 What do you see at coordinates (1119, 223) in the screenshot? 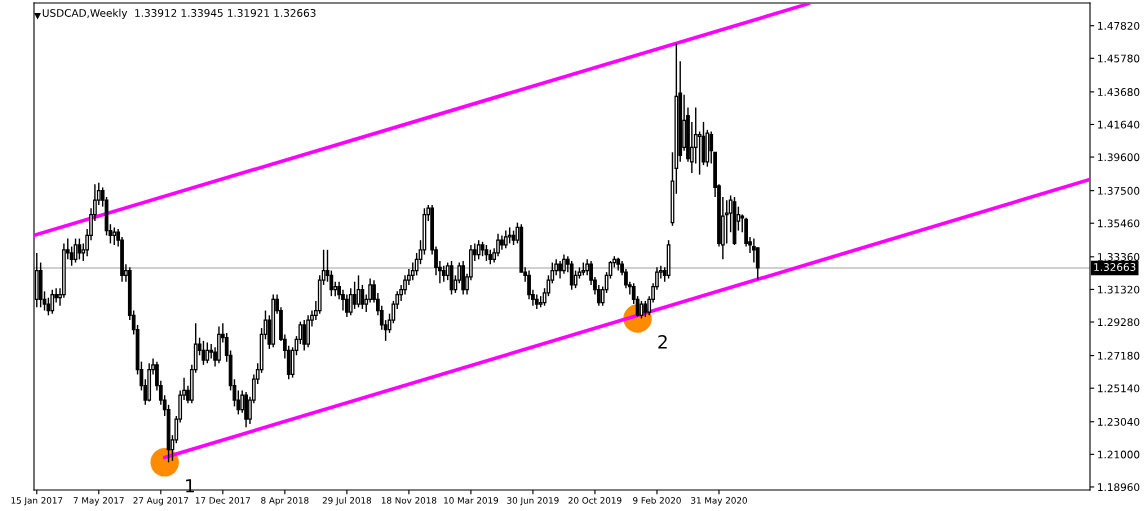
I see `y-tick-label: 1.35460` at bounding box center [1119, 223].